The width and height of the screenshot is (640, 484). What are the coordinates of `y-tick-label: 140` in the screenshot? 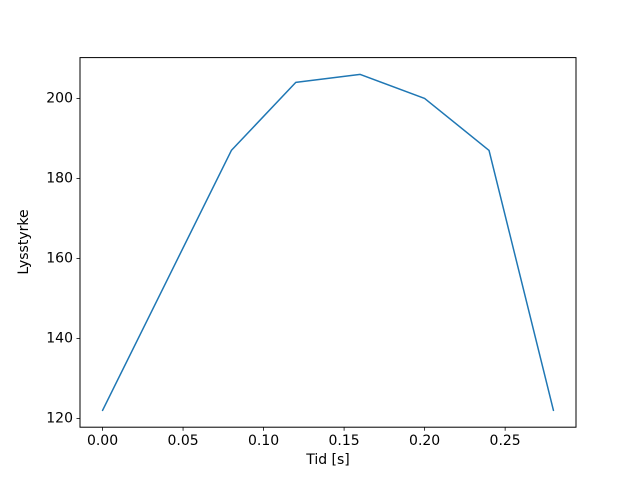 It's located at (59, 338).